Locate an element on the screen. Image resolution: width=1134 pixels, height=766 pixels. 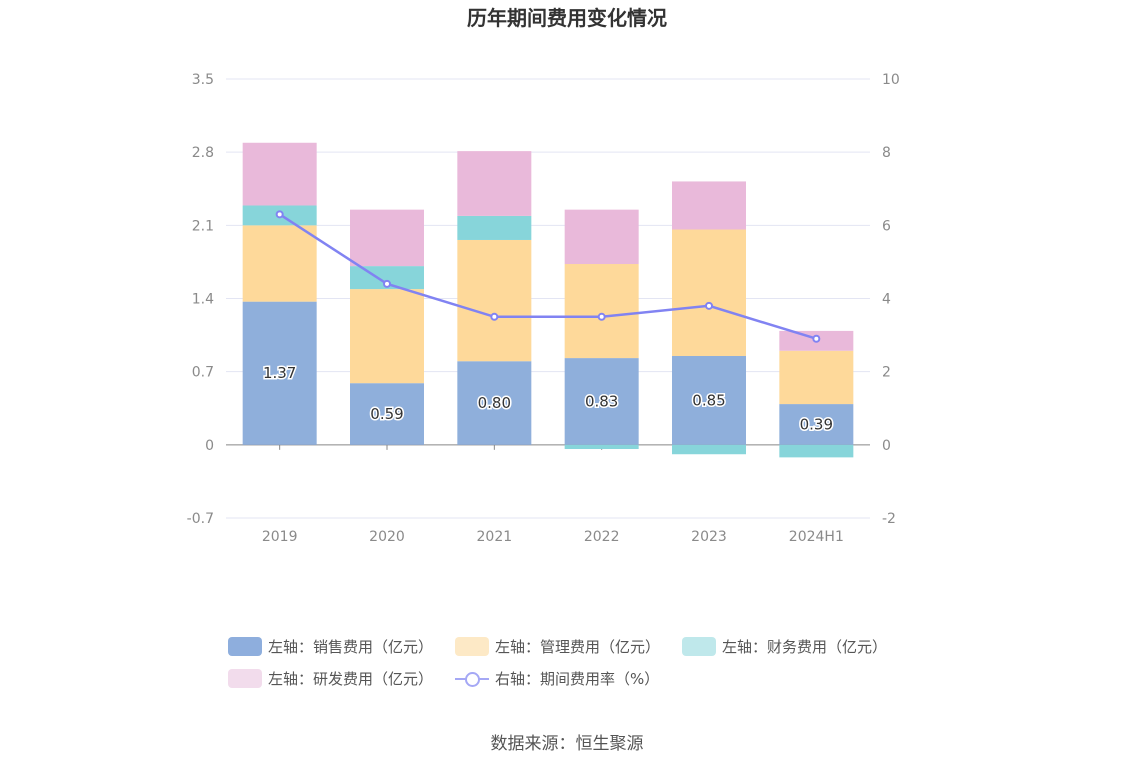
bar-sales-2020 is located at coordinates (387, 414).